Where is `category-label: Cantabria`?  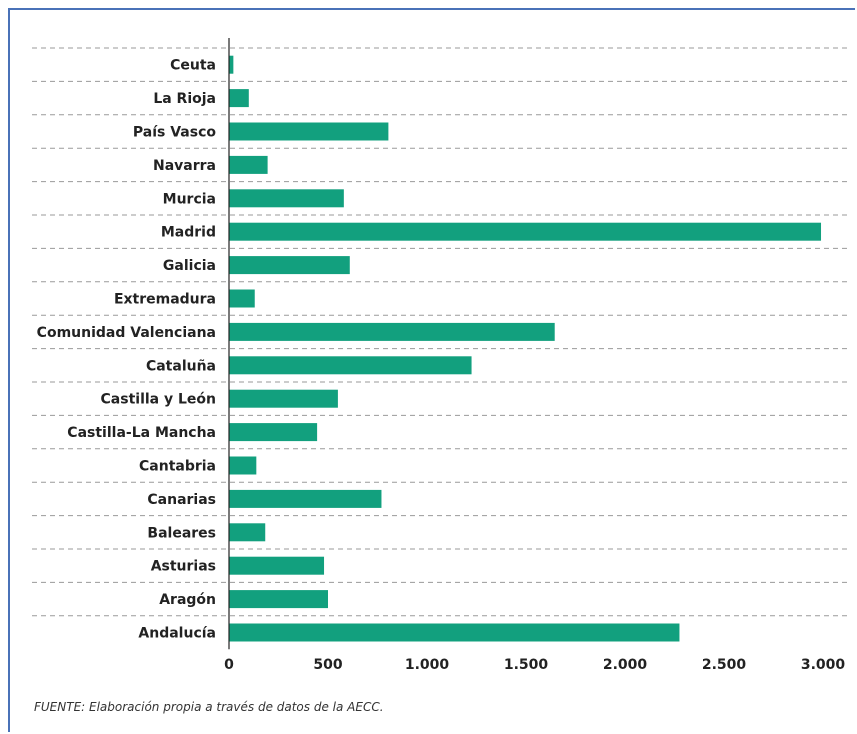
category-label: Cantabria is located at coordinates (177, 467).